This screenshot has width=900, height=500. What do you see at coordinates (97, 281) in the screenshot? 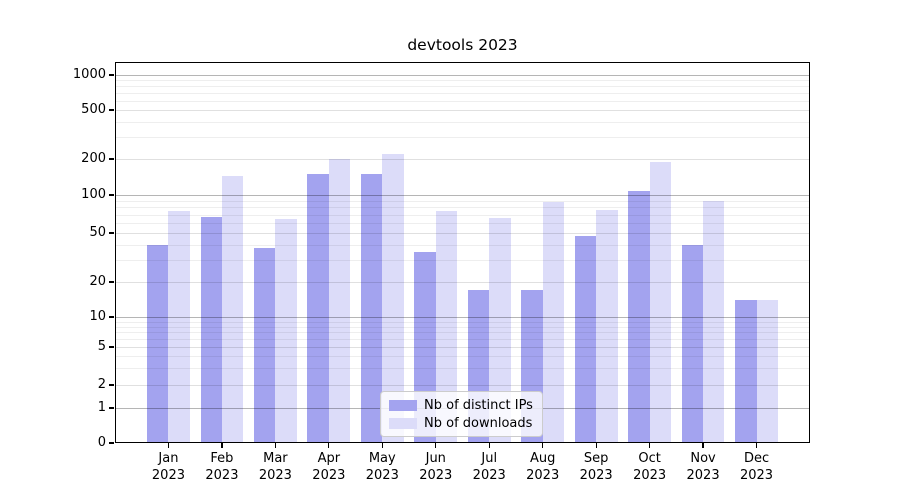
I see `y-tick-label: 20` at bounding box center [97, 281].